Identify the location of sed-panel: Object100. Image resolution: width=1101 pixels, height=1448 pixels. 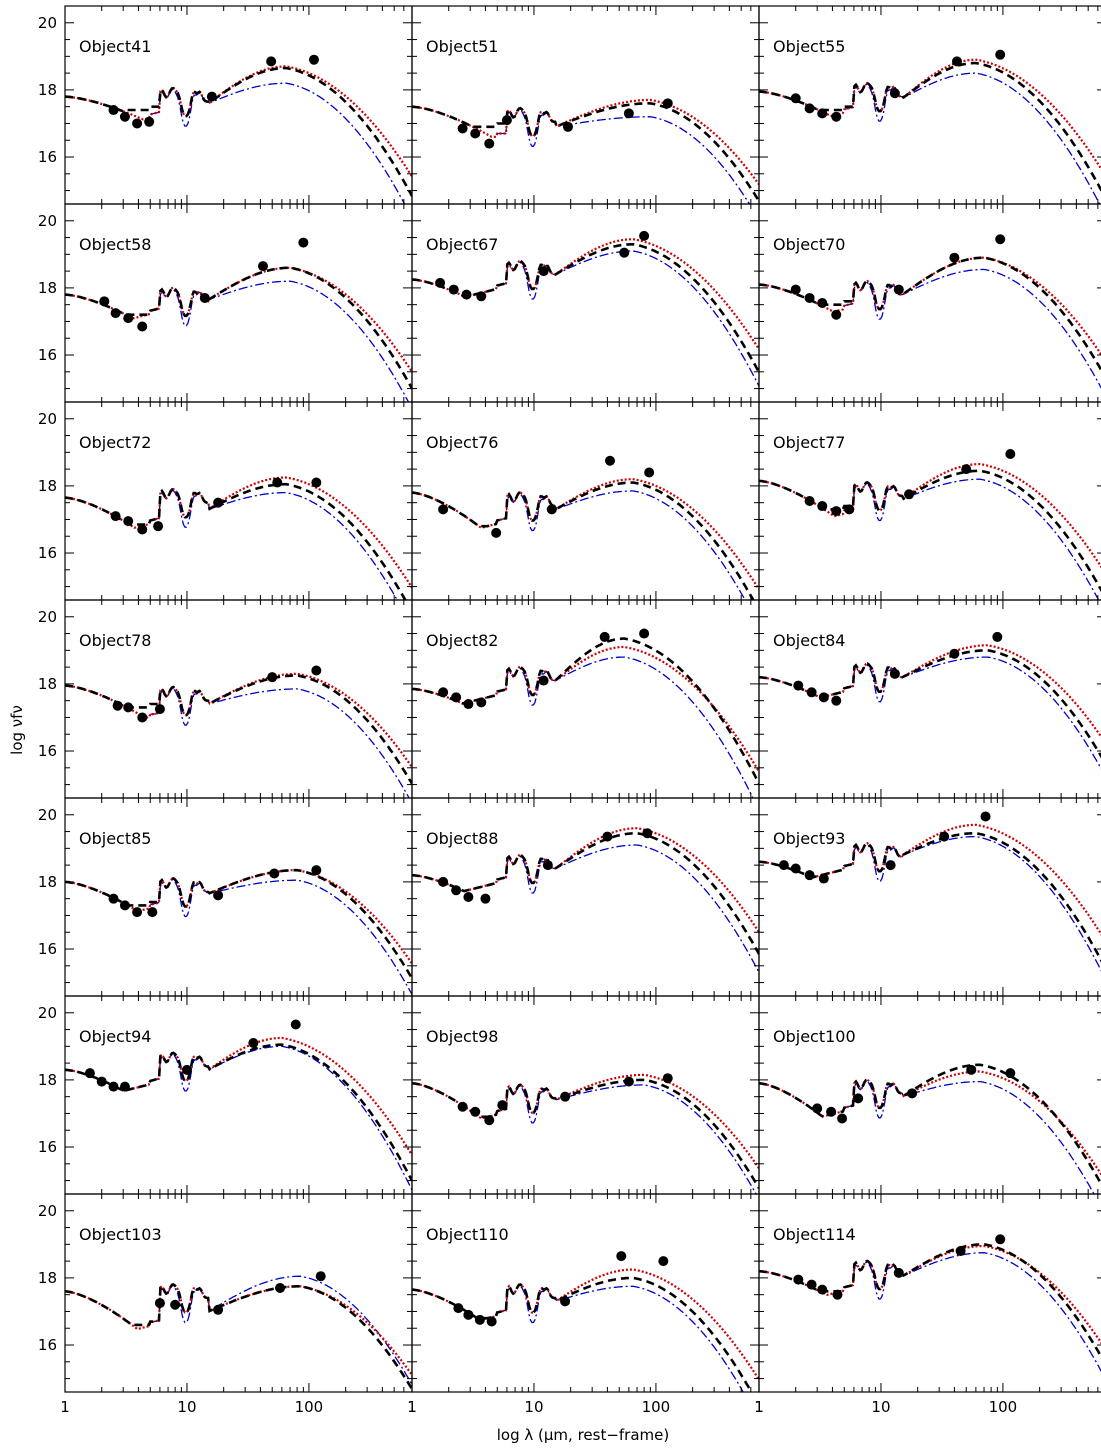
(929, 1095).